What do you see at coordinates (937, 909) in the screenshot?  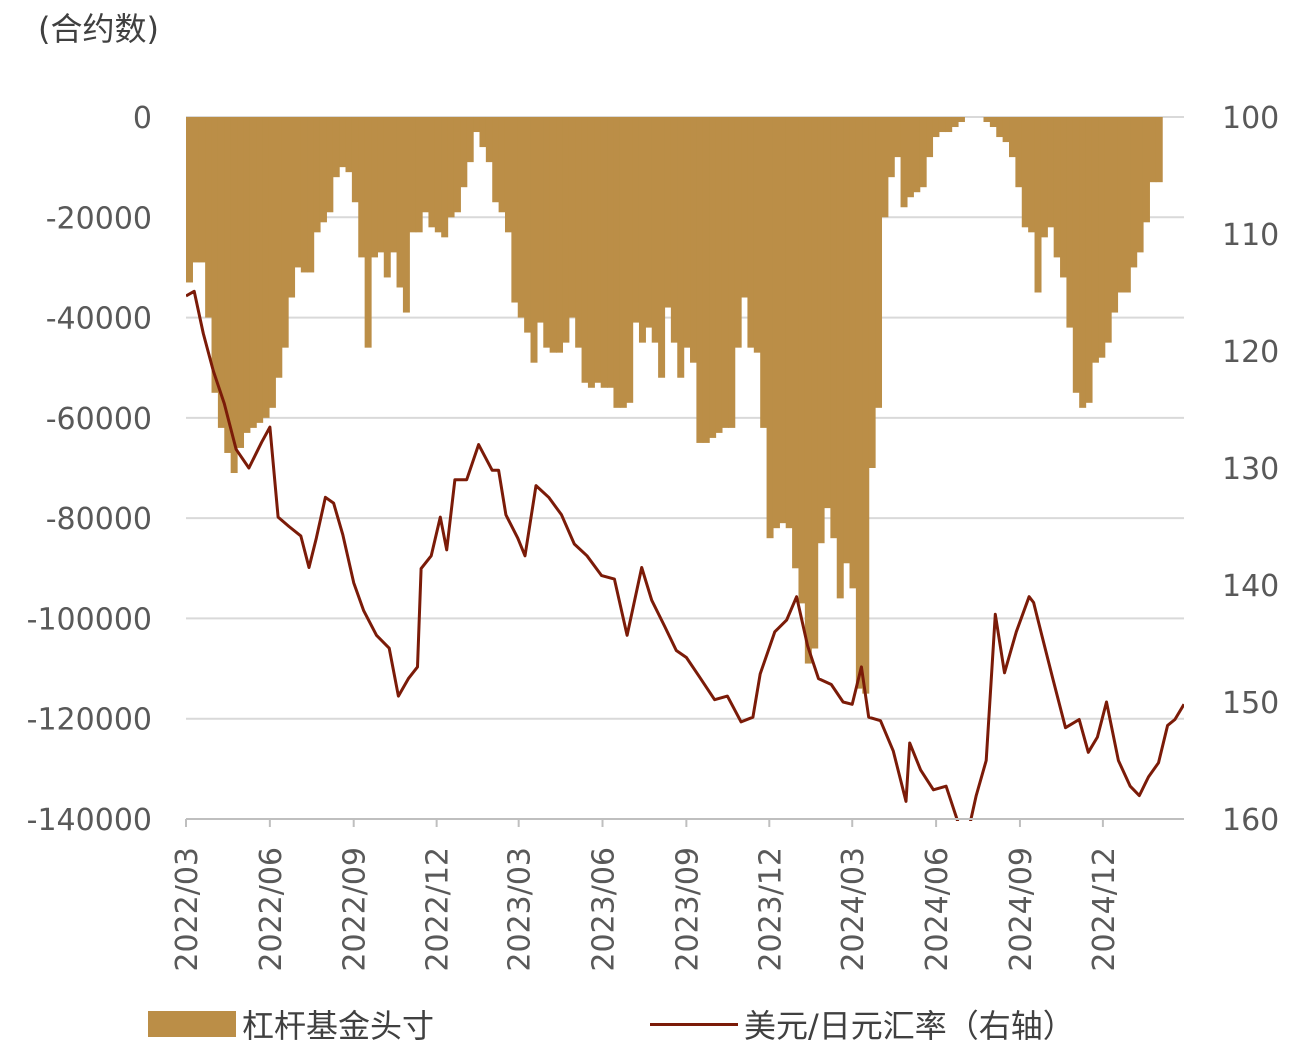 I see `x-tick-label: 2024/06` at bounding box center [937, 909].